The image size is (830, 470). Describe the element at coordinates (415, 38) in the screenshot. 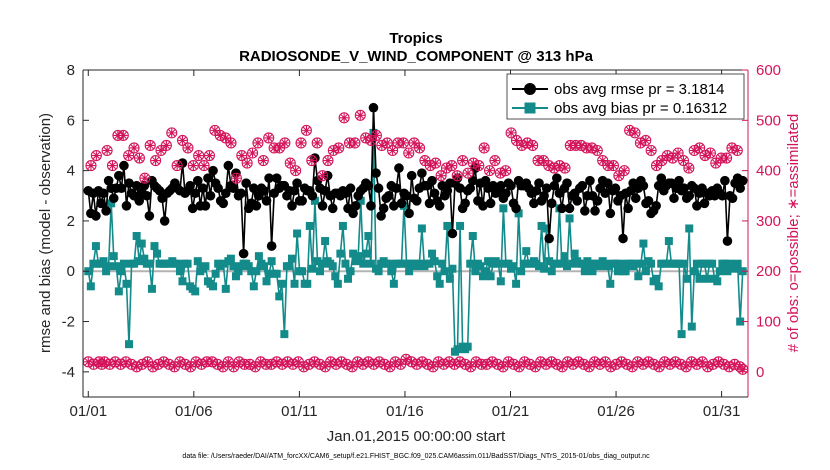

I see `chart-title: Tropics` at that location.